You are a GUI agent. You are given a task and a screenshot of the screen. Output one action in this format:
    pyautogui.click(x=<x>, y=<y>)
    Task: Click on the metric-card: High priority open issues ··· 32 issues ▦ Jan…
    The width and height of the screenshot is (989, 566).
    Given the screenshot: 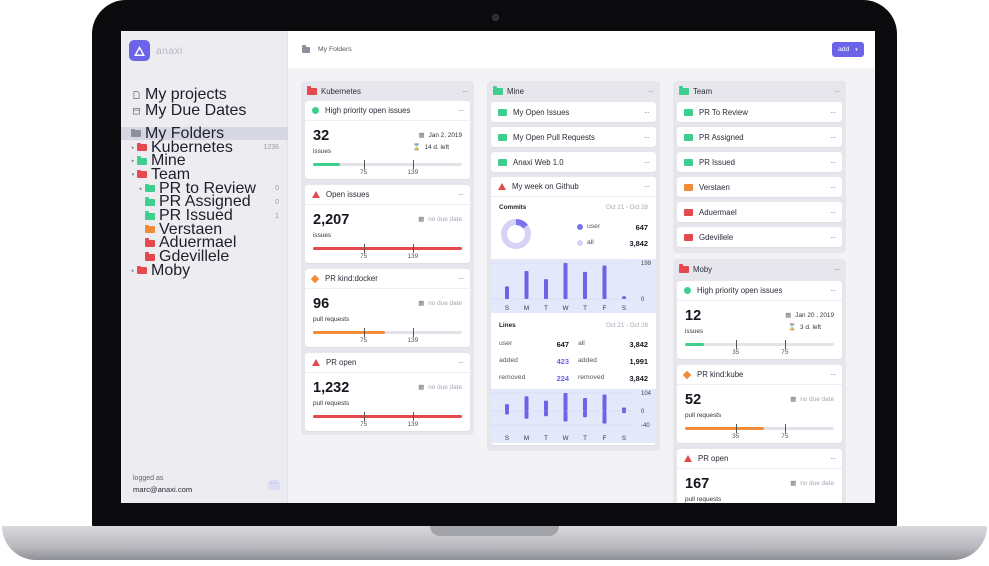 What is the action you would take?
    pyautogui.click(x=387, y=140)
    